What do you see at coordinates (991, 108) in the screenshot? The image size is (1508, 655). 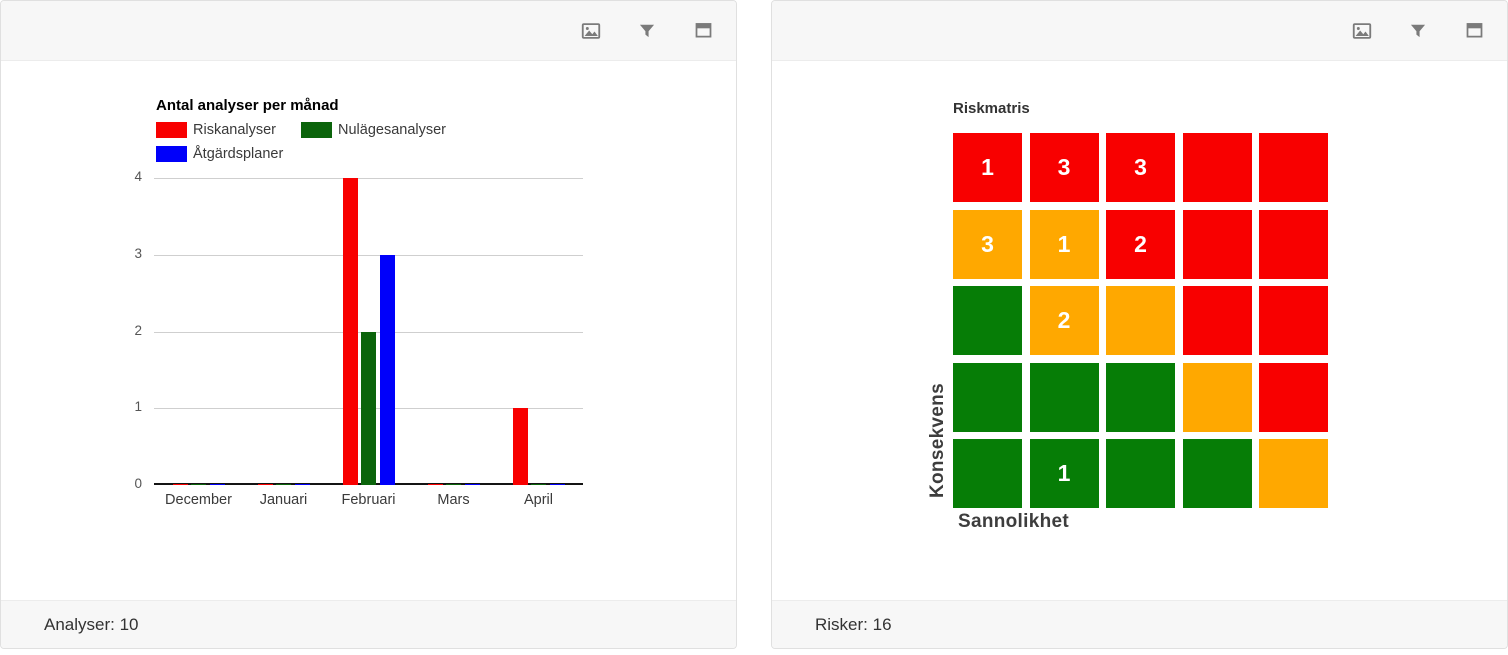 I see `risk-matrix-title: Riskmatris` at bounding box center [991, 108].